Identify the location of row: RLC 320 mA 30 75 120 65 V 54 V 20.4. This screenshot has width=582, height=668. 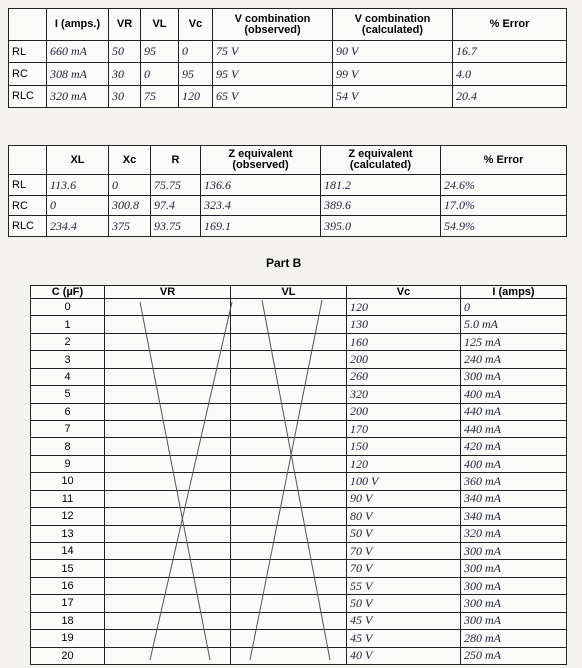
(287, 96).